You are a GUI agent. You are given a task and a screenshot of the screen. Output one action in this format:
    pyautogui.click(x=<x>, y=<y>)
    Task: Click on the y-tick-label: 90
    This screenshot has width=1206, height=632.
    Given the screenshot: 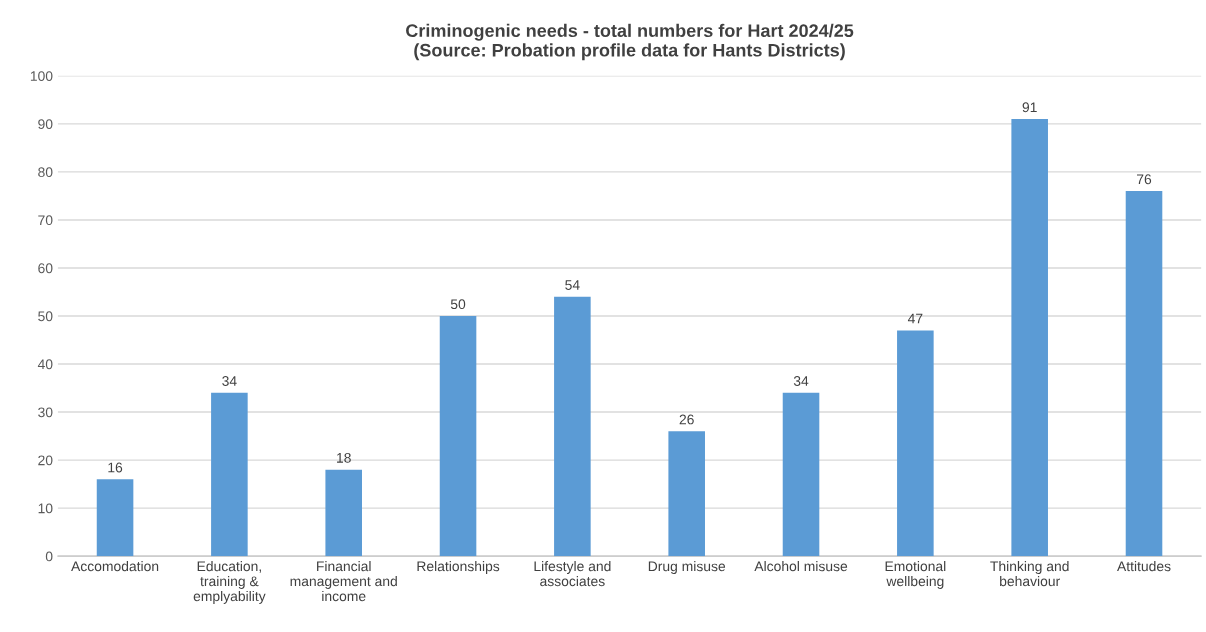 What is the action you would take?
    pyautogui.click(x=45, y=124)
    